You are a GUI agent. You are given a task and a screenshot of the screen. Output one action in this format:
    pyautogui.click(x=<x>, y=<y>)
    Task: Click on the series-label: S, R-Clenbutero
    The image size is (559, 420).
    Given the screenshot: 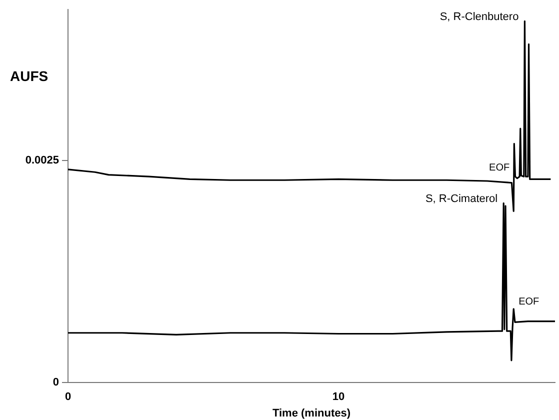 What is the action you would take?
    pyautogui.click(x=479, y=17)
    